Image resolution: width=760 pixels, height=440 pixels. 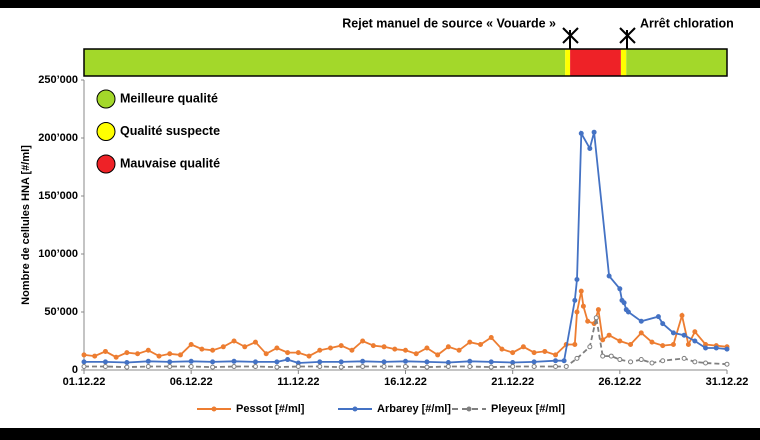 What do you see at coordinates (84, 382) in the screenshot?
I see `x-tick-label: 01.12.22` at bounding box center [84, 382].